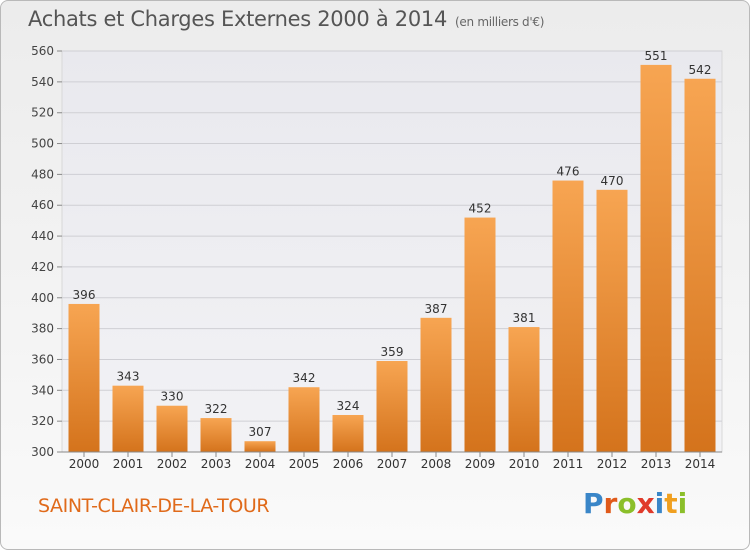  I want to click on logo-letter: x, so click(645, 503).